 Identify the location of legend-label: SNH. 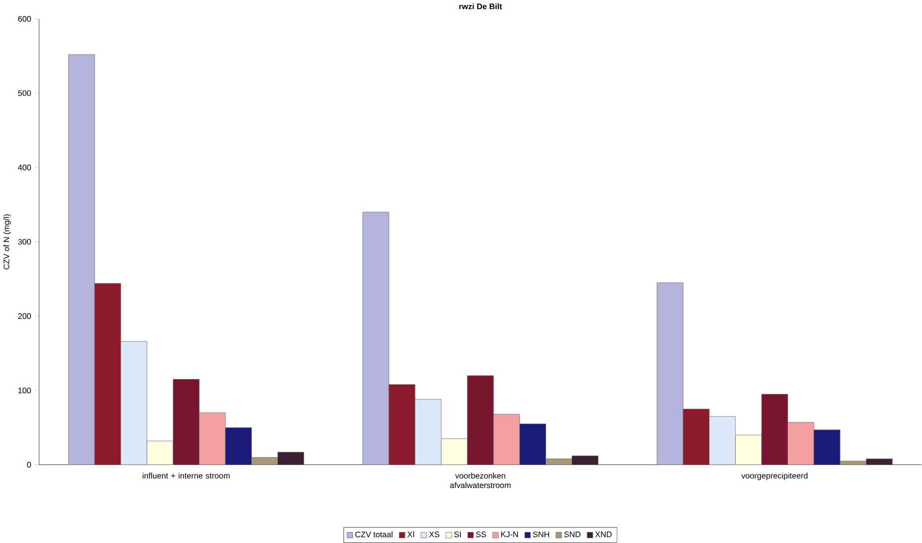
(541, 535).